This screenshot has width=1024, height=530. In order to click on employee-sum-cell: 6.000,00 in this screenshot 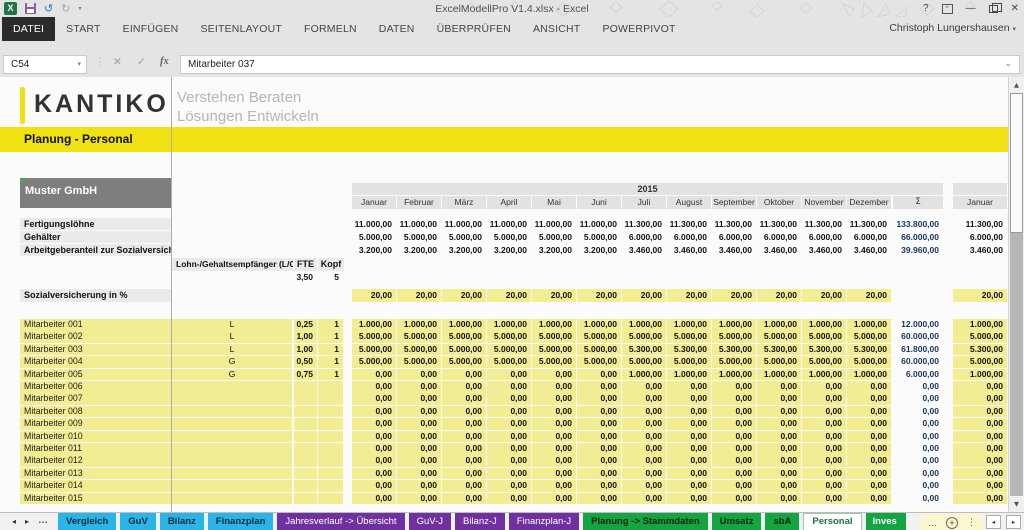, I will do `click(922, 373)`.